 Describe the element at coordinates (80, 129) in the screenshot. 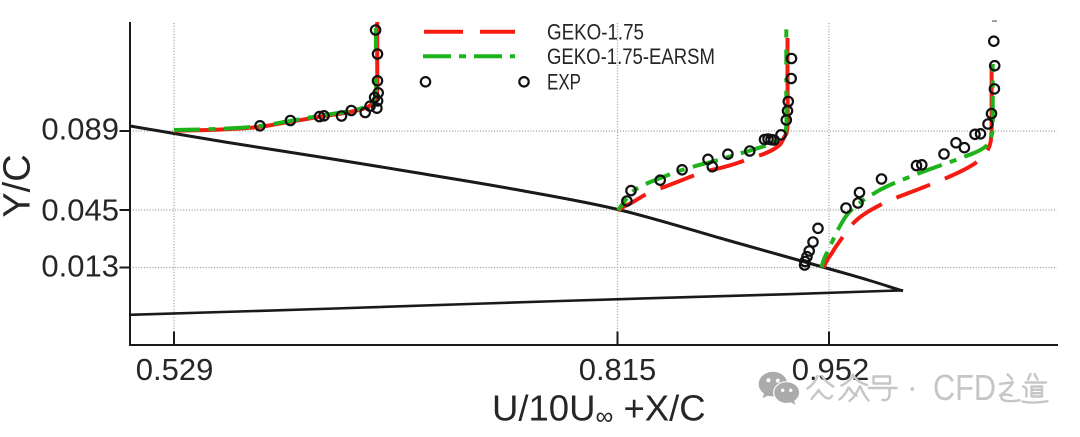

I see `svg-text: 0.089` at that location.